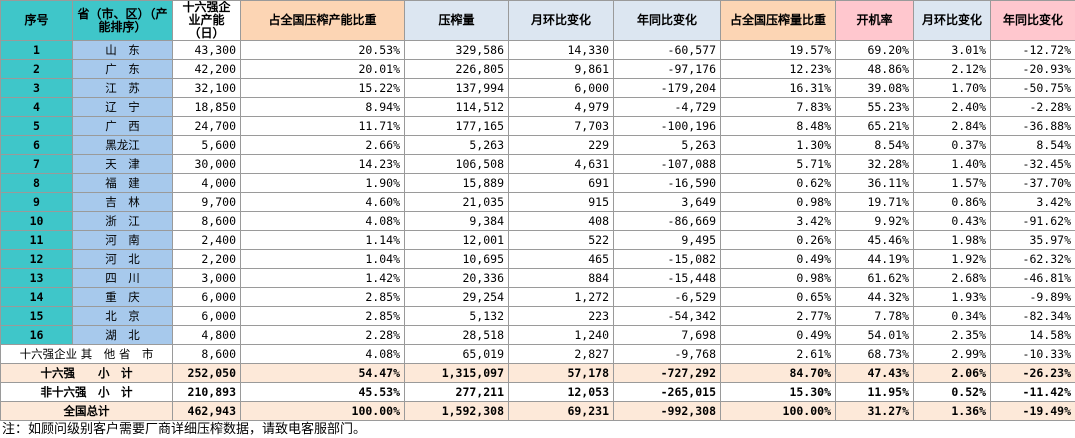  Describe the element at coordinates (561, 278) in the screenshot. I see `cell: 884` at that location.